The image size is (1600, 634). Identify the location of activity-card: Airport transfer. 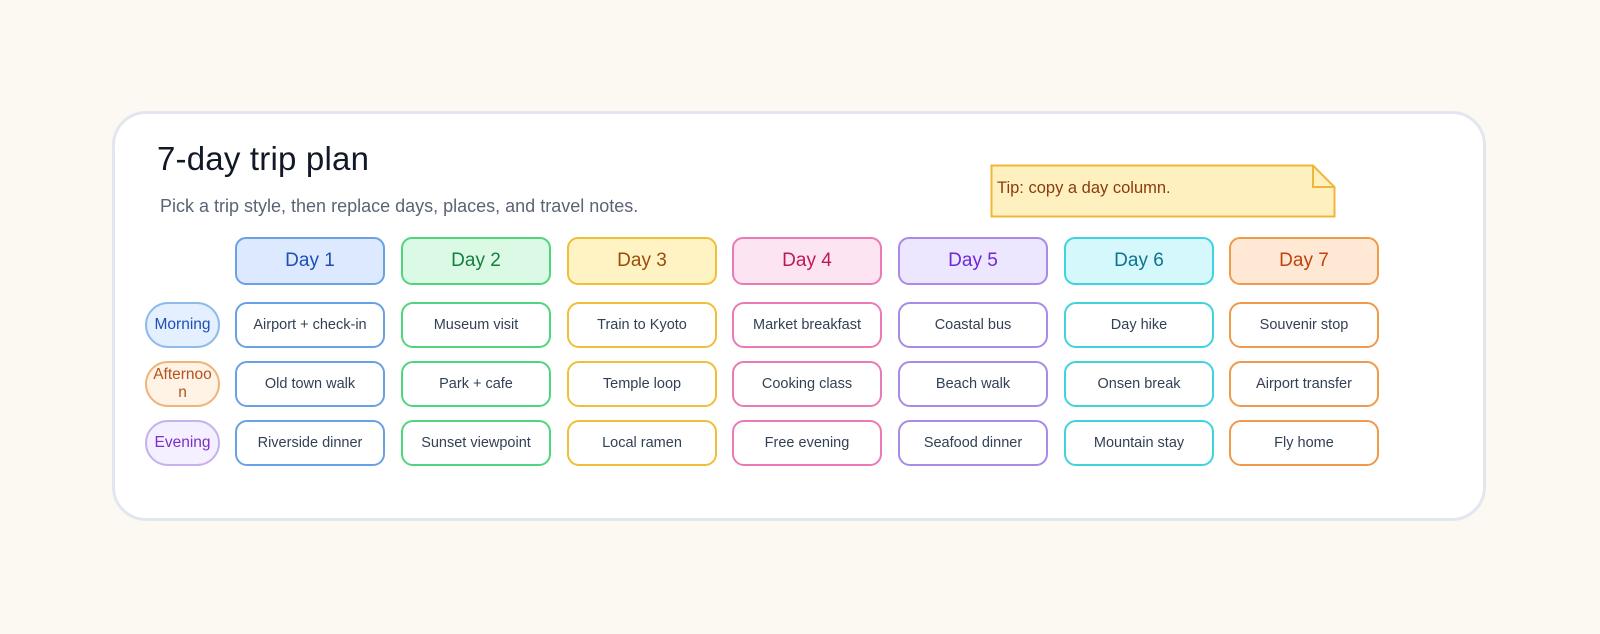
(1304, 384).